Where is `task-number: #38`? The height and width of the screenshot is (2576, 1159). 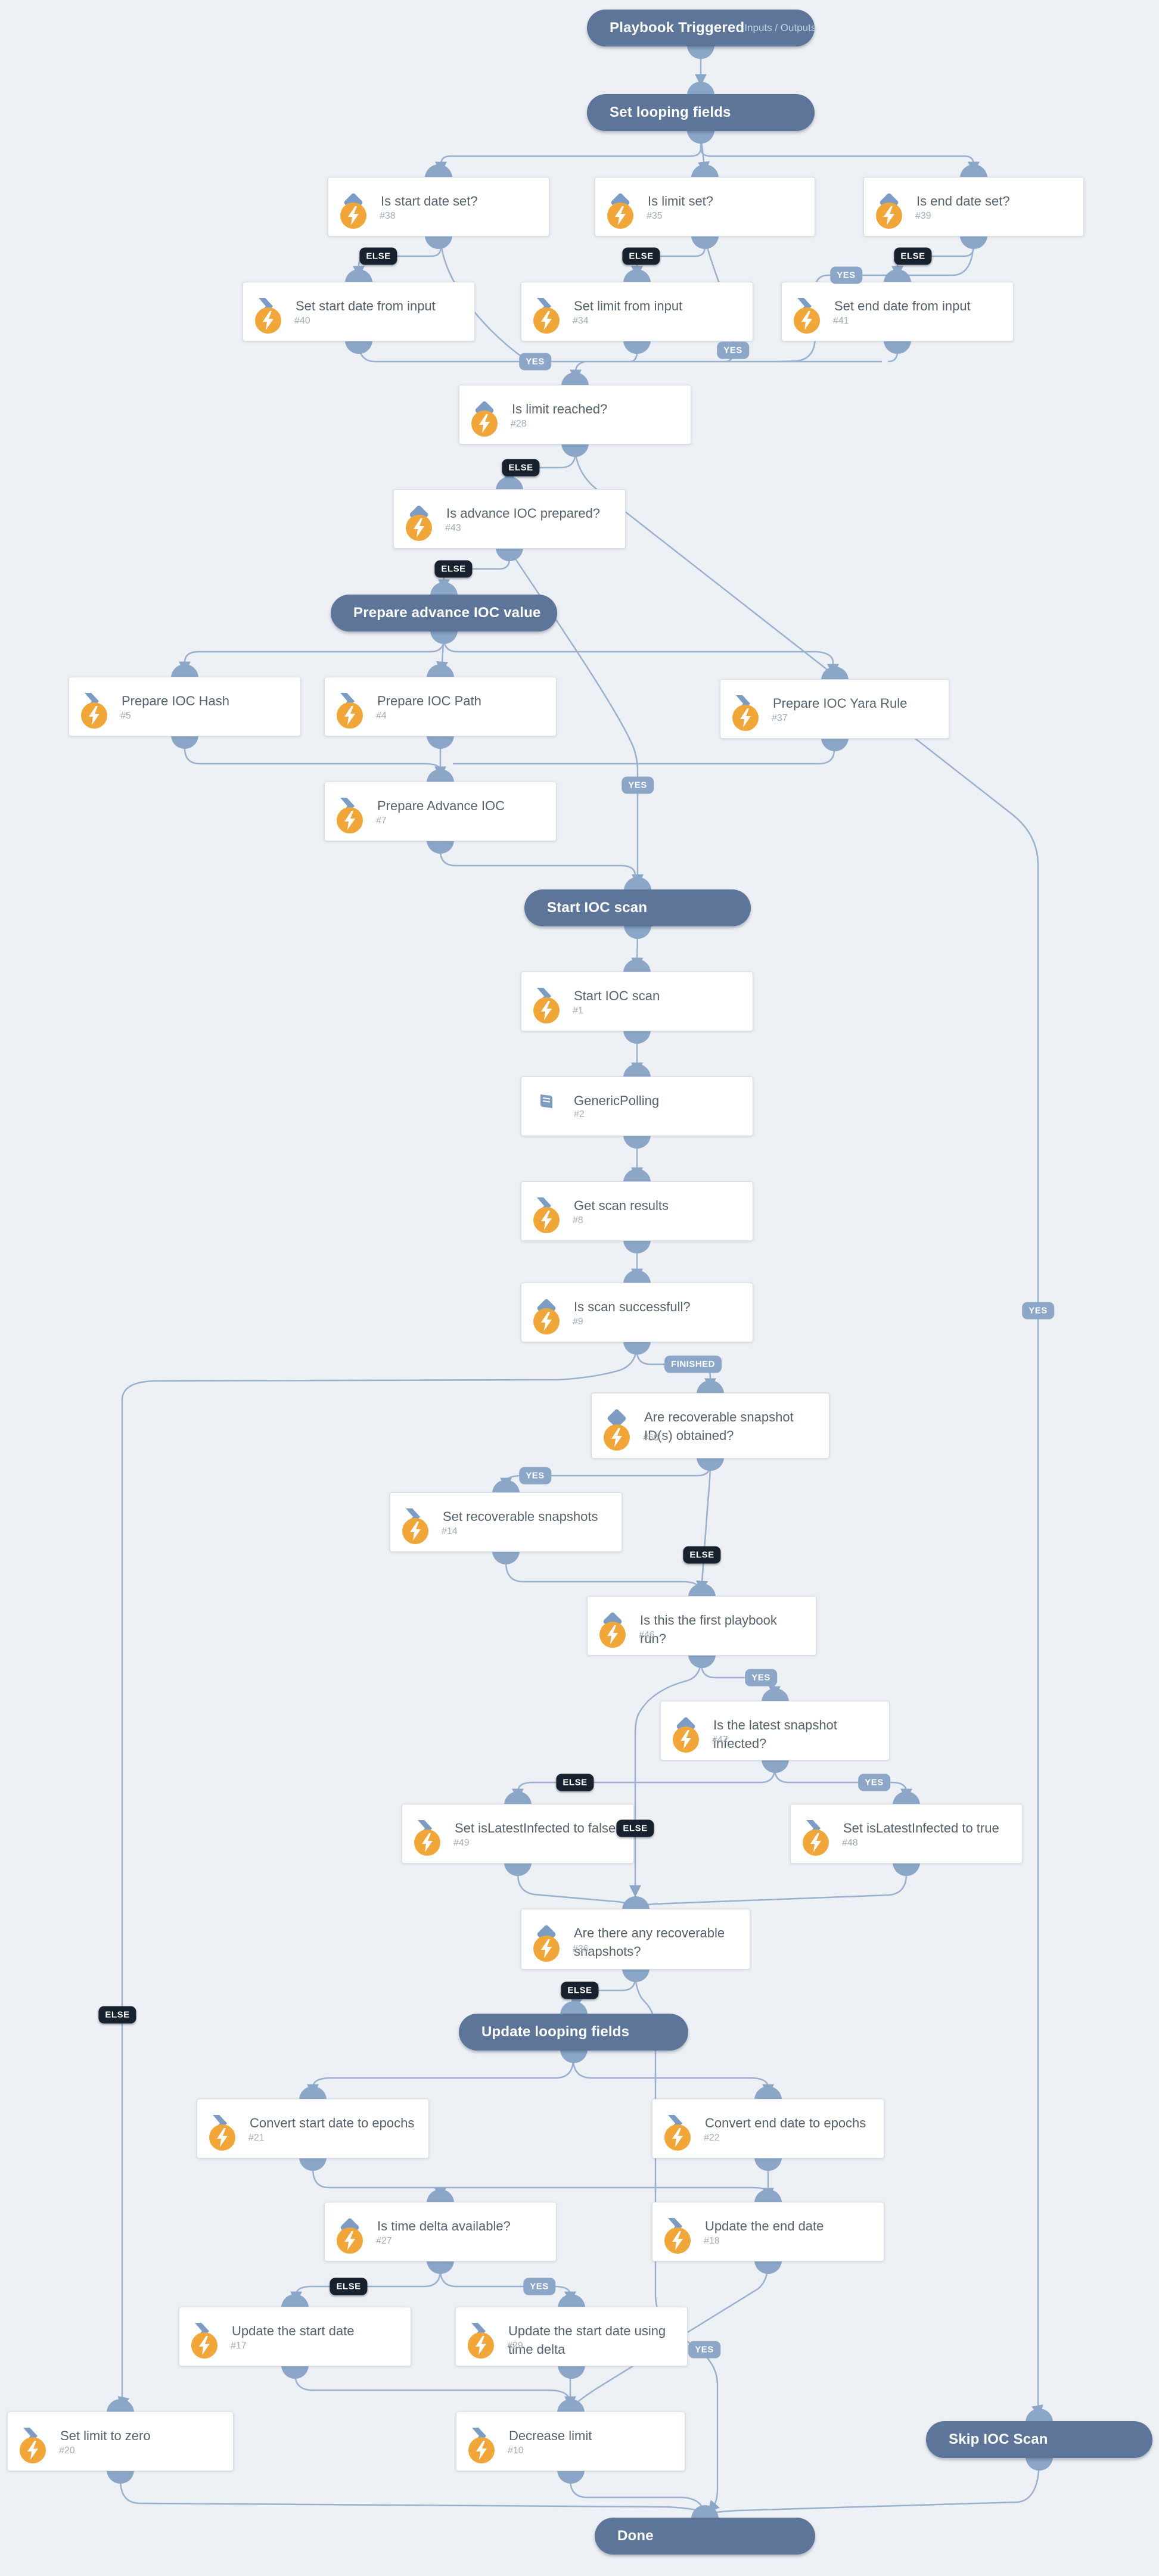 task-number: #38 is located at coordinates (388, 216).